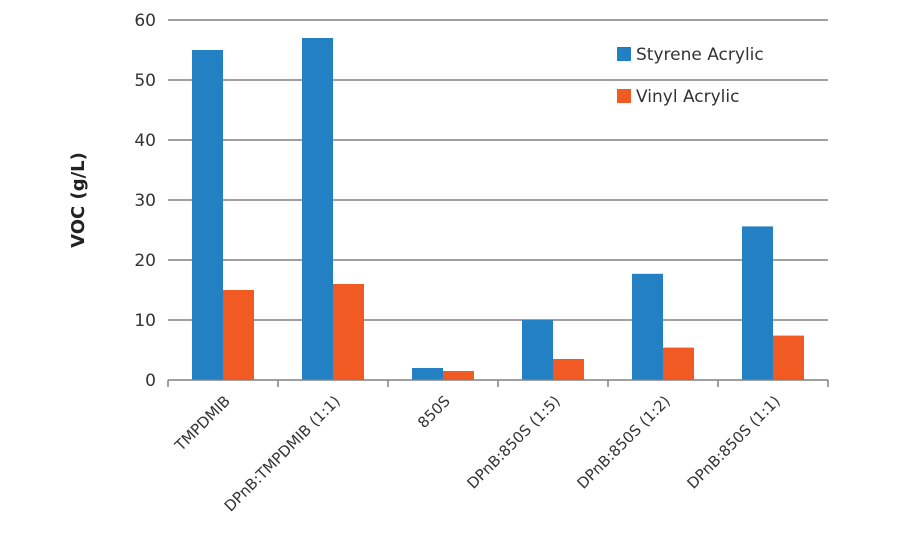 The image size is (900, 550). Describe the element at coordinates (145, 261) in the screenshot. I see `y-tick-label: 20` at that location.